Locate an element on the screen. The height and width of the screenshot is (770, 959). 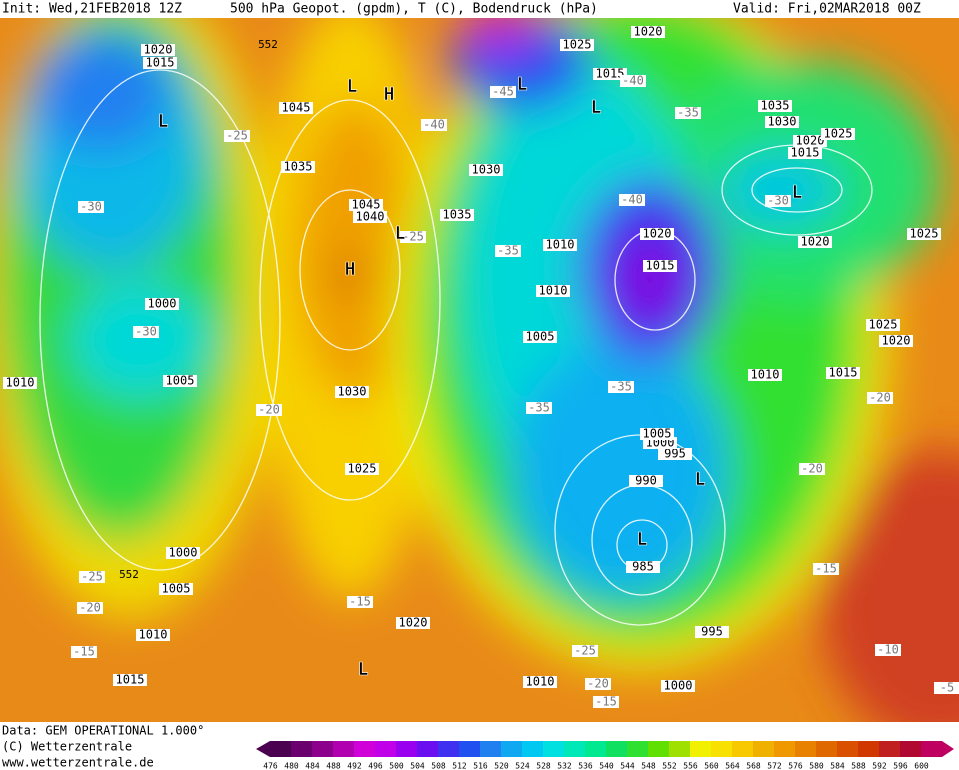
colorbar-label: 512 is located at coordinates (459, 766).